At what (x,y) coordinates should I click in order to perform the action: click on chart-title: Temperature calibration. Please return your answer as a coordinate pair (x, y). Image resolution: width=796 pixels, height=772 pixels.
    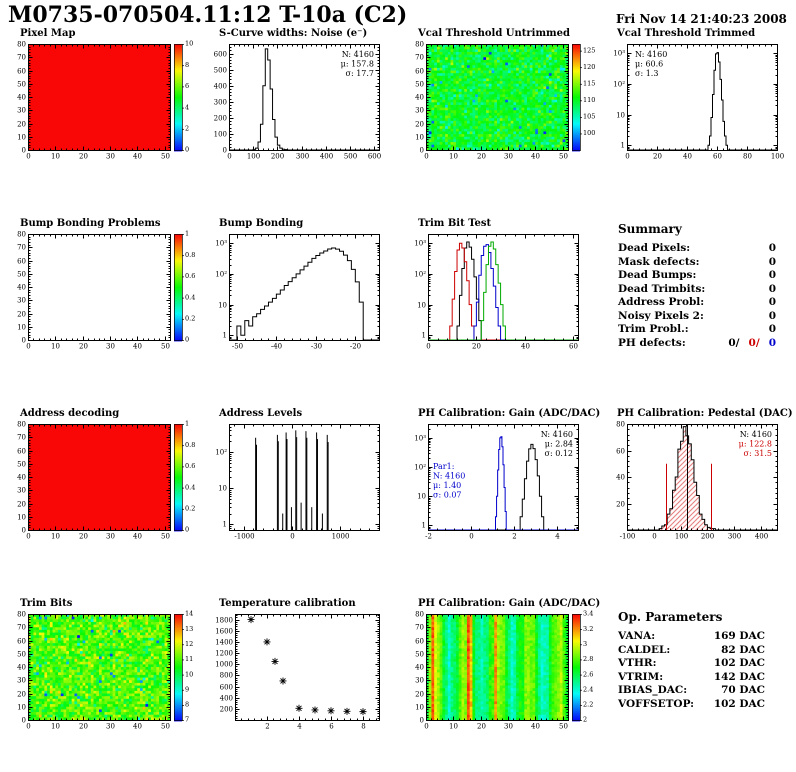
    Looking at the image, I should click on (287, 603).